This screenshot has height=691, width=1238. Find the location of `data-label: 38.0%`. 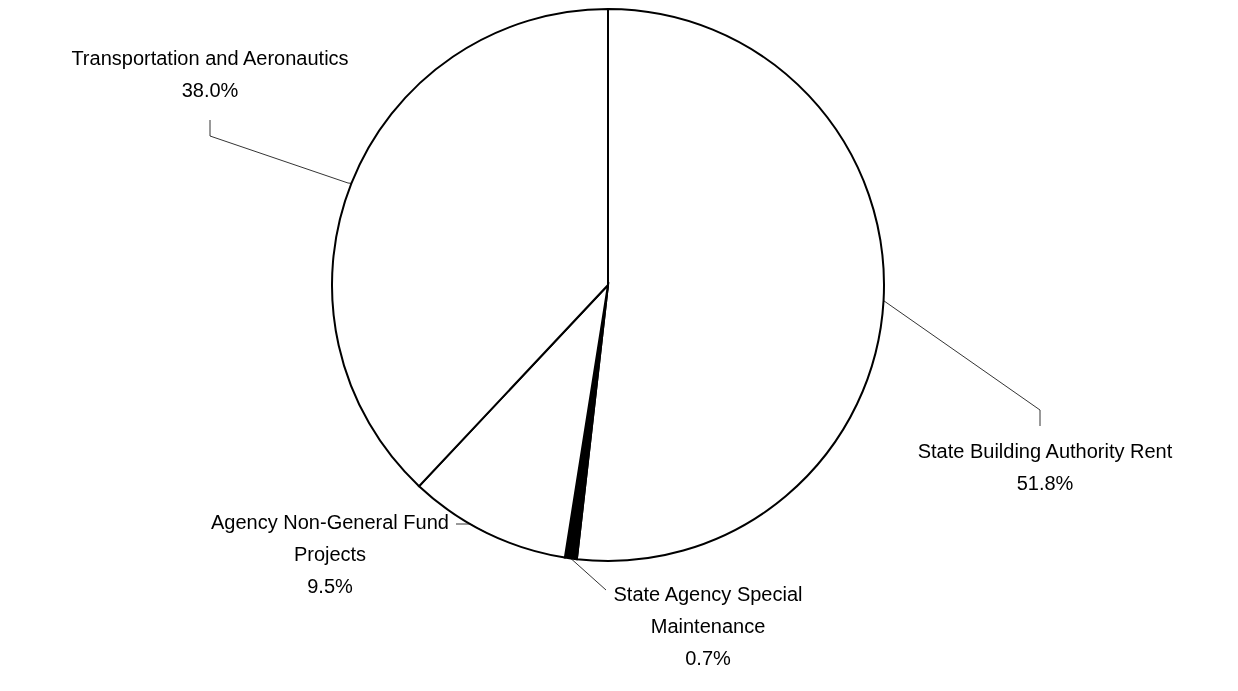

data-label: 38.0% is located at coordinates (210, 90).